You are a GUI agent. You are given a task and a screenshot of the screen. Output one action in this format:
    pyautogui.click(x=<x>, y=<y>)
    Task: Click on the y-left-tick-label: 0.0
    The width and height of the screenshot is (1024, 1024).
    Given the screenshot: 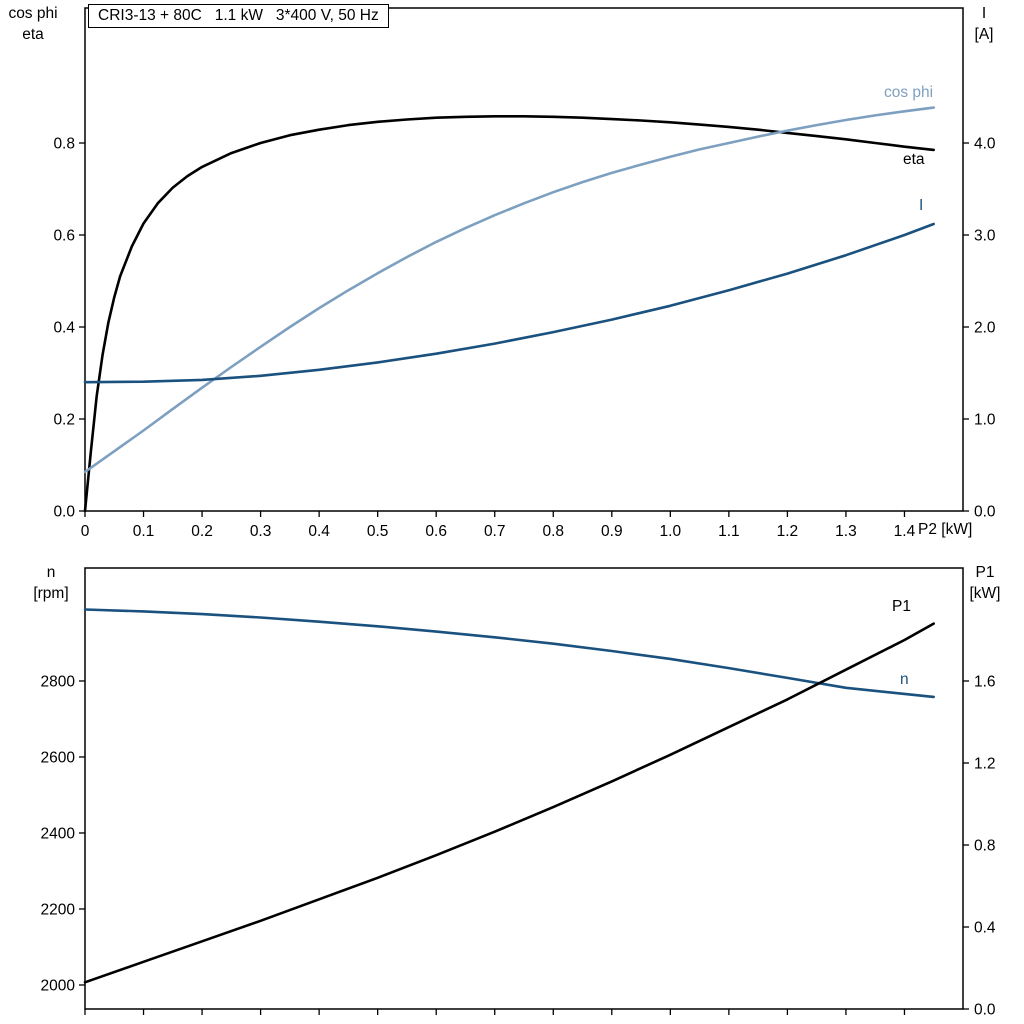 What is the action you would take?
    pyautogui.click(x=64, y=512)
    